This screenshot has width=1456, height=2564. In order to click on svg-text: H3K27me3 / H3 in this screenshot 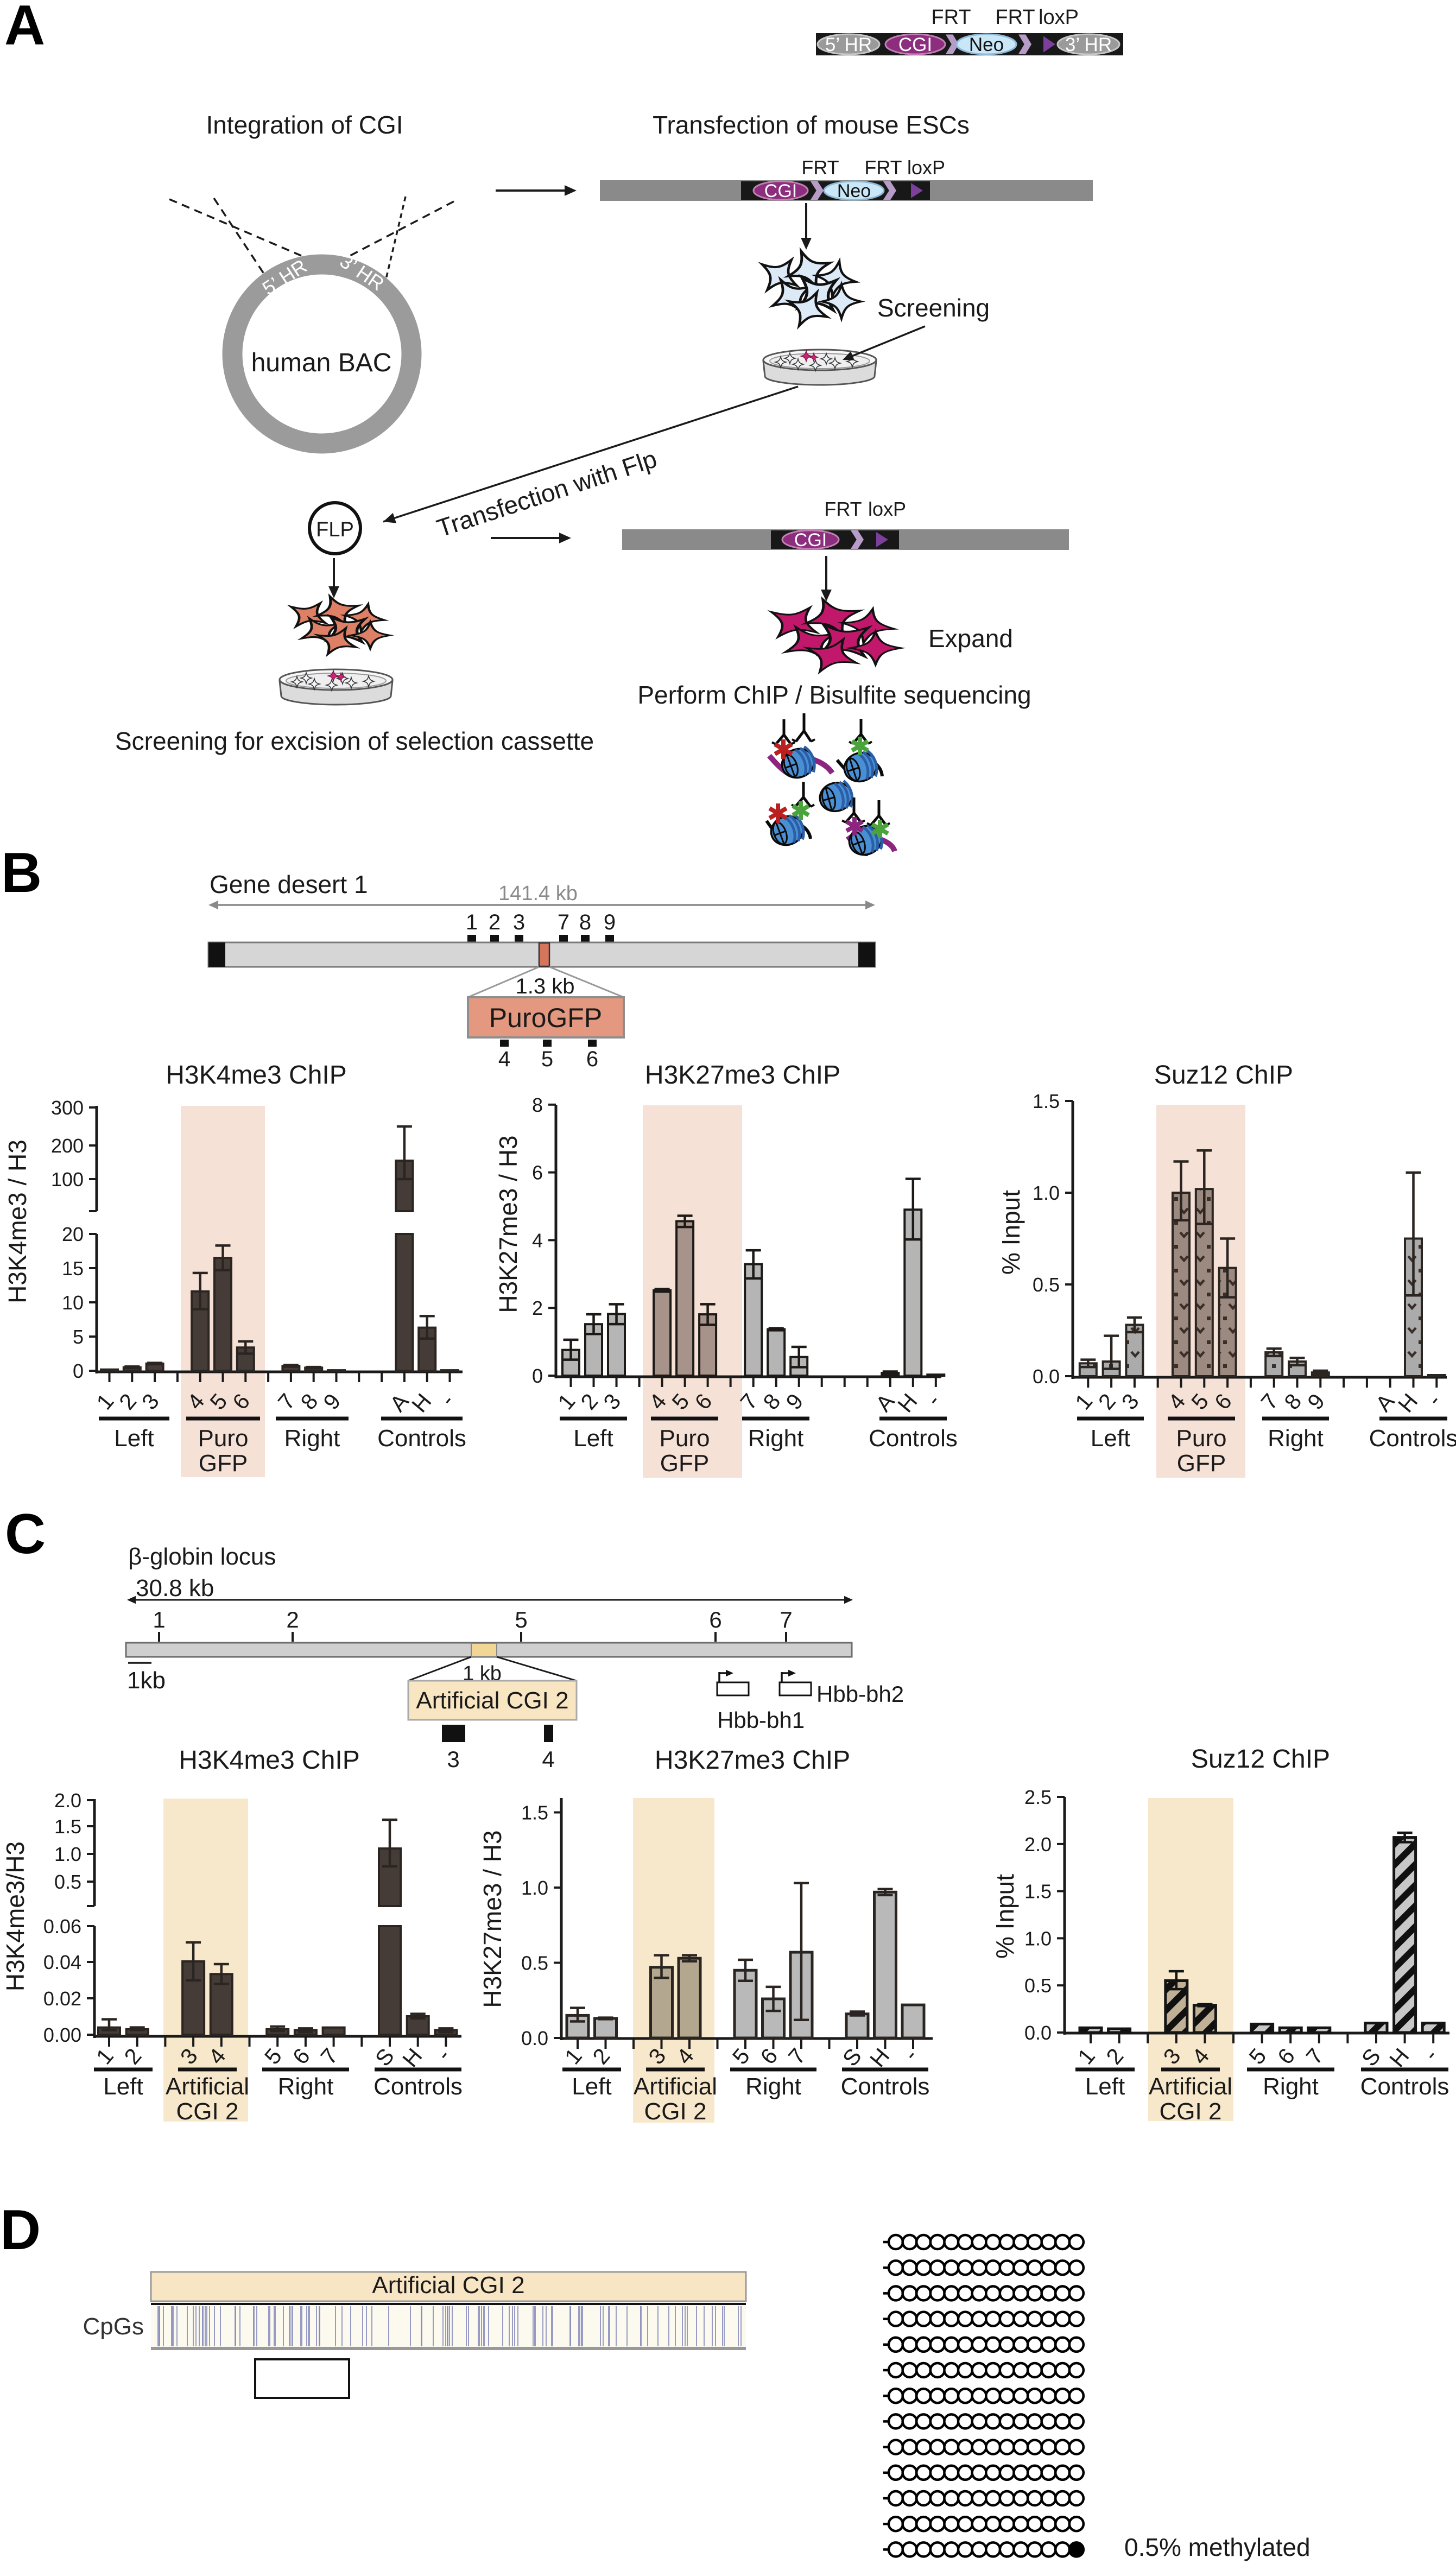, I will do `click(492, 1919)`.